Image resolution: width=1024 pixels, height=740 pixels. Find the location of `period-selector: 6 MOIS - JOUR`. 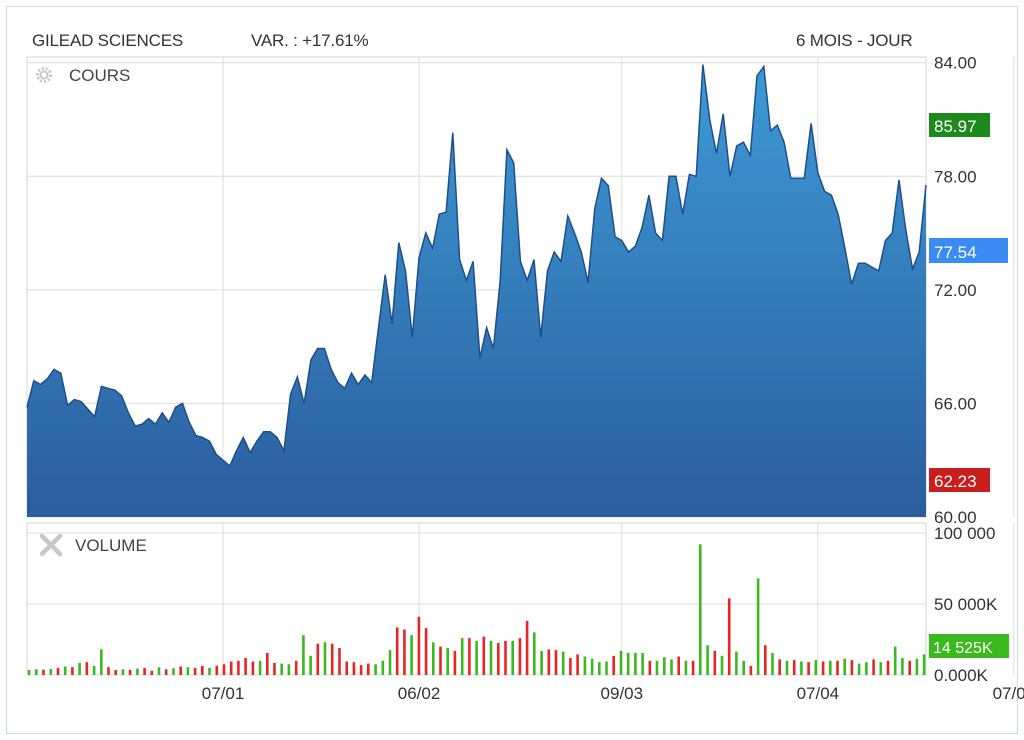

period-selector: 6 MOIS - JOUR is located at coordinates (854, 40).